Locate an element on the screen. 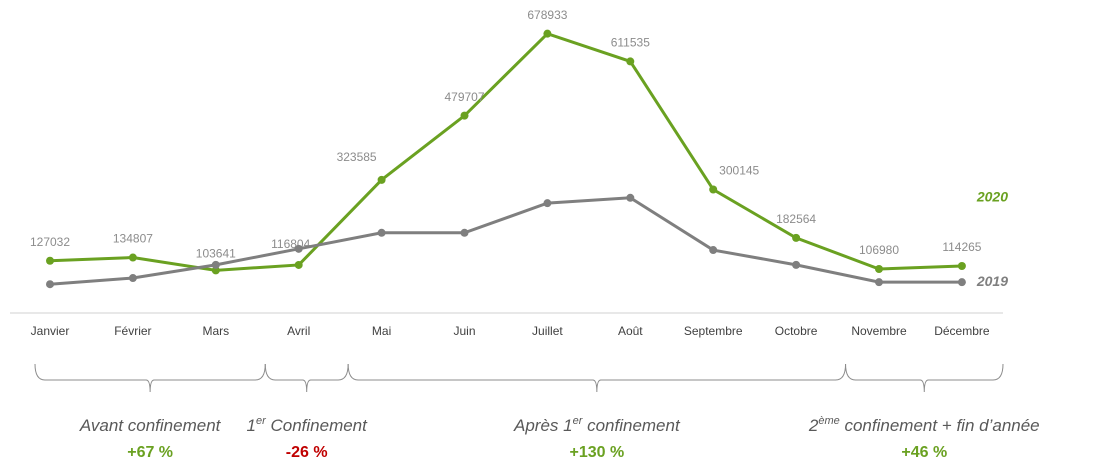  x-tick-label: Mars is located at coordinates (215, 331).